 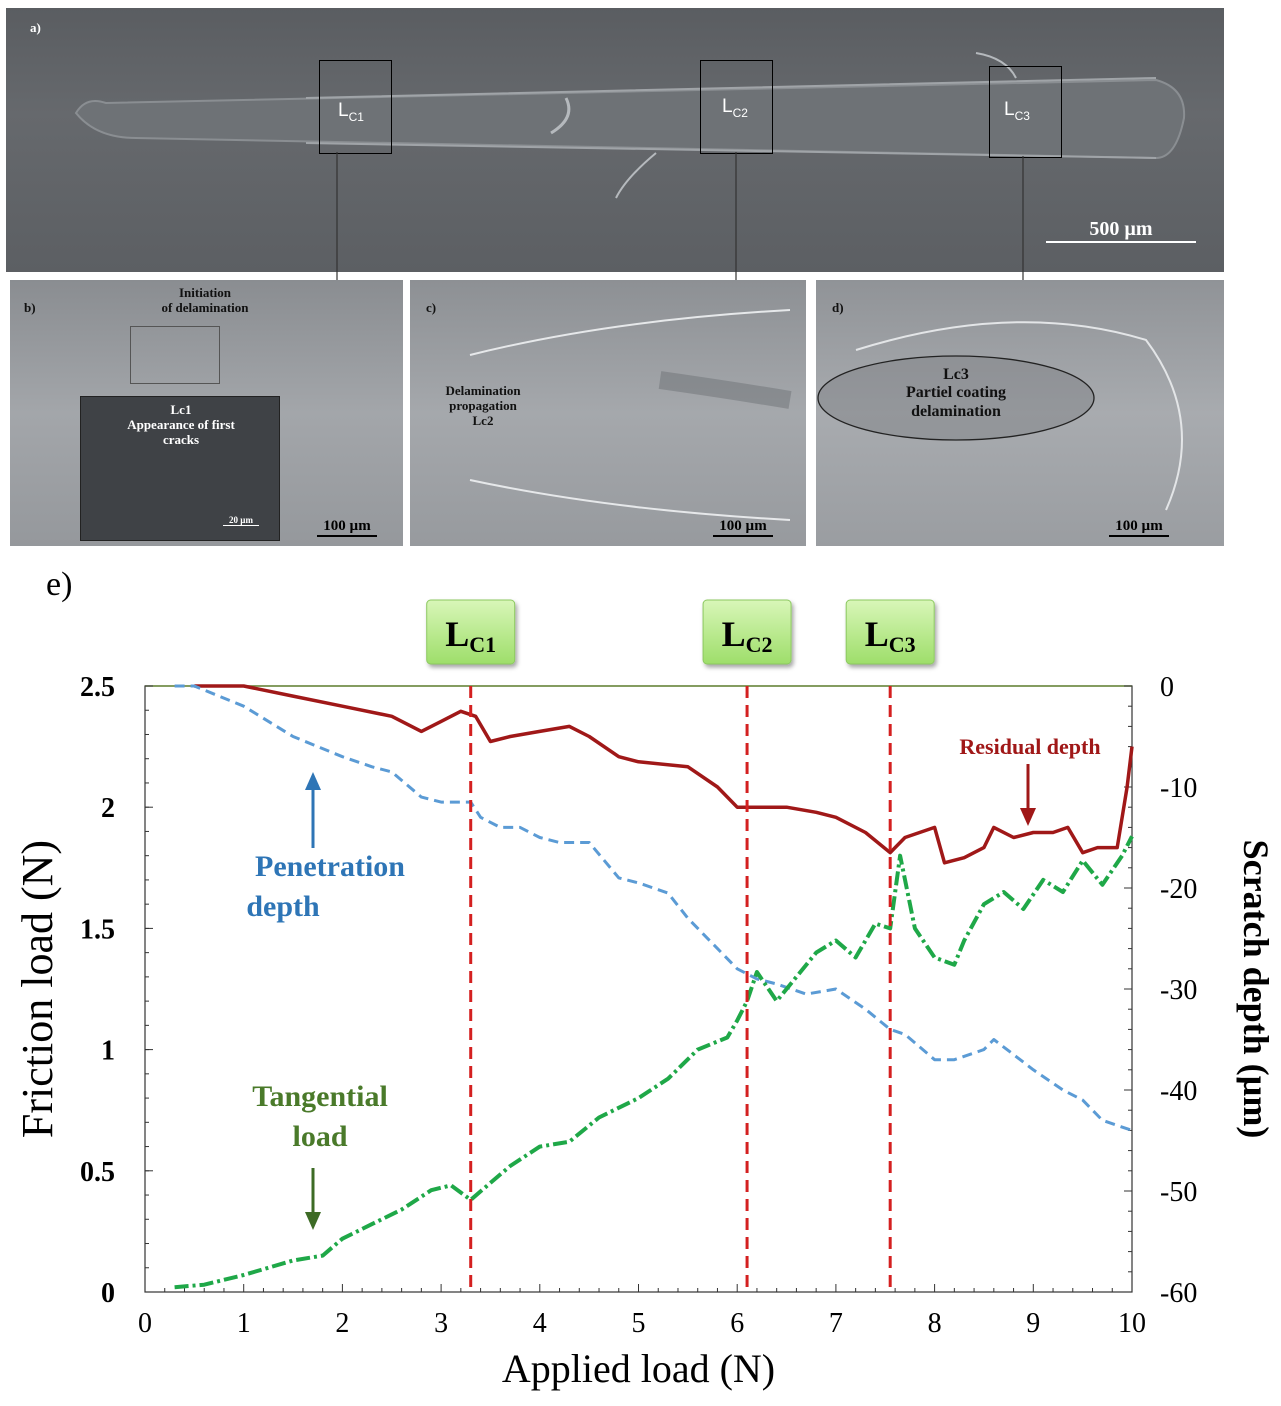 I want to click on x-tick-label: 9, so click(x=1033, y=1323).